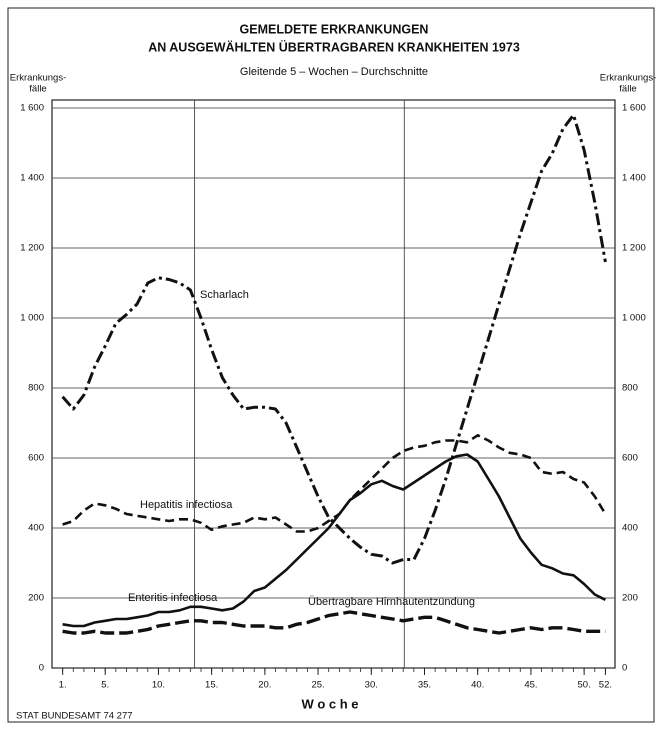 The height and width of the screenshot is (736, 660). Describe the element at coordinates (628, 78) in the screenshot. I see `y2-axis-label: Erkrankungs-` at that location.